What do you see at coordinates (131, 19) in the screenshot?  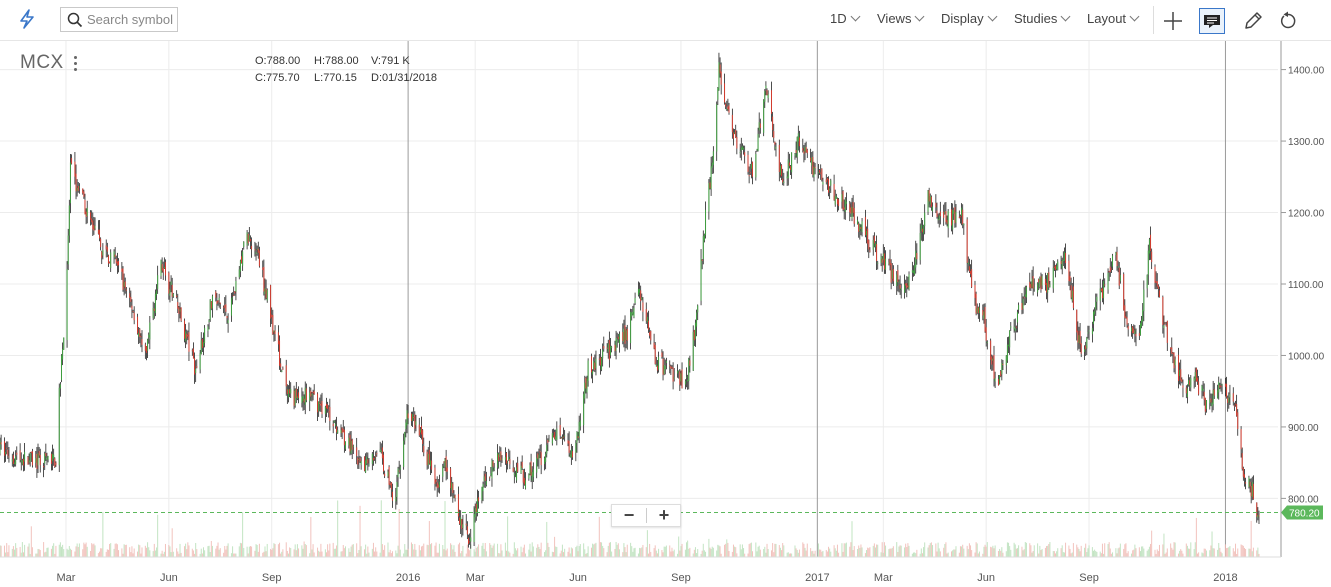 I see `search-input` at bounding box center [131, 19].